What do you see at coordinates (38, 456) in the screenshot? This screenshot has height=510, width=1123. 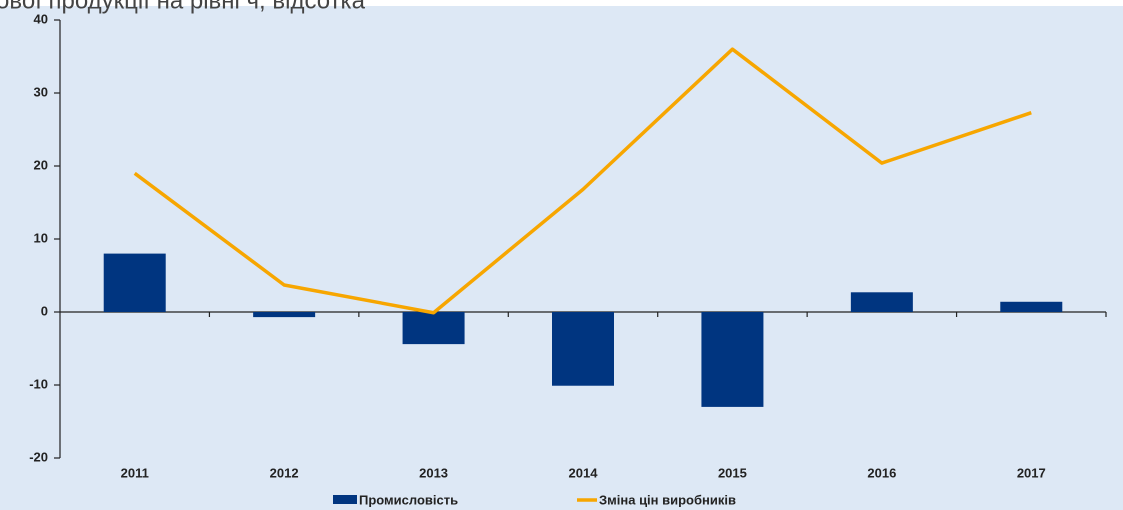 I see `y-tick-label: -20` at bounding box center [38, 456].